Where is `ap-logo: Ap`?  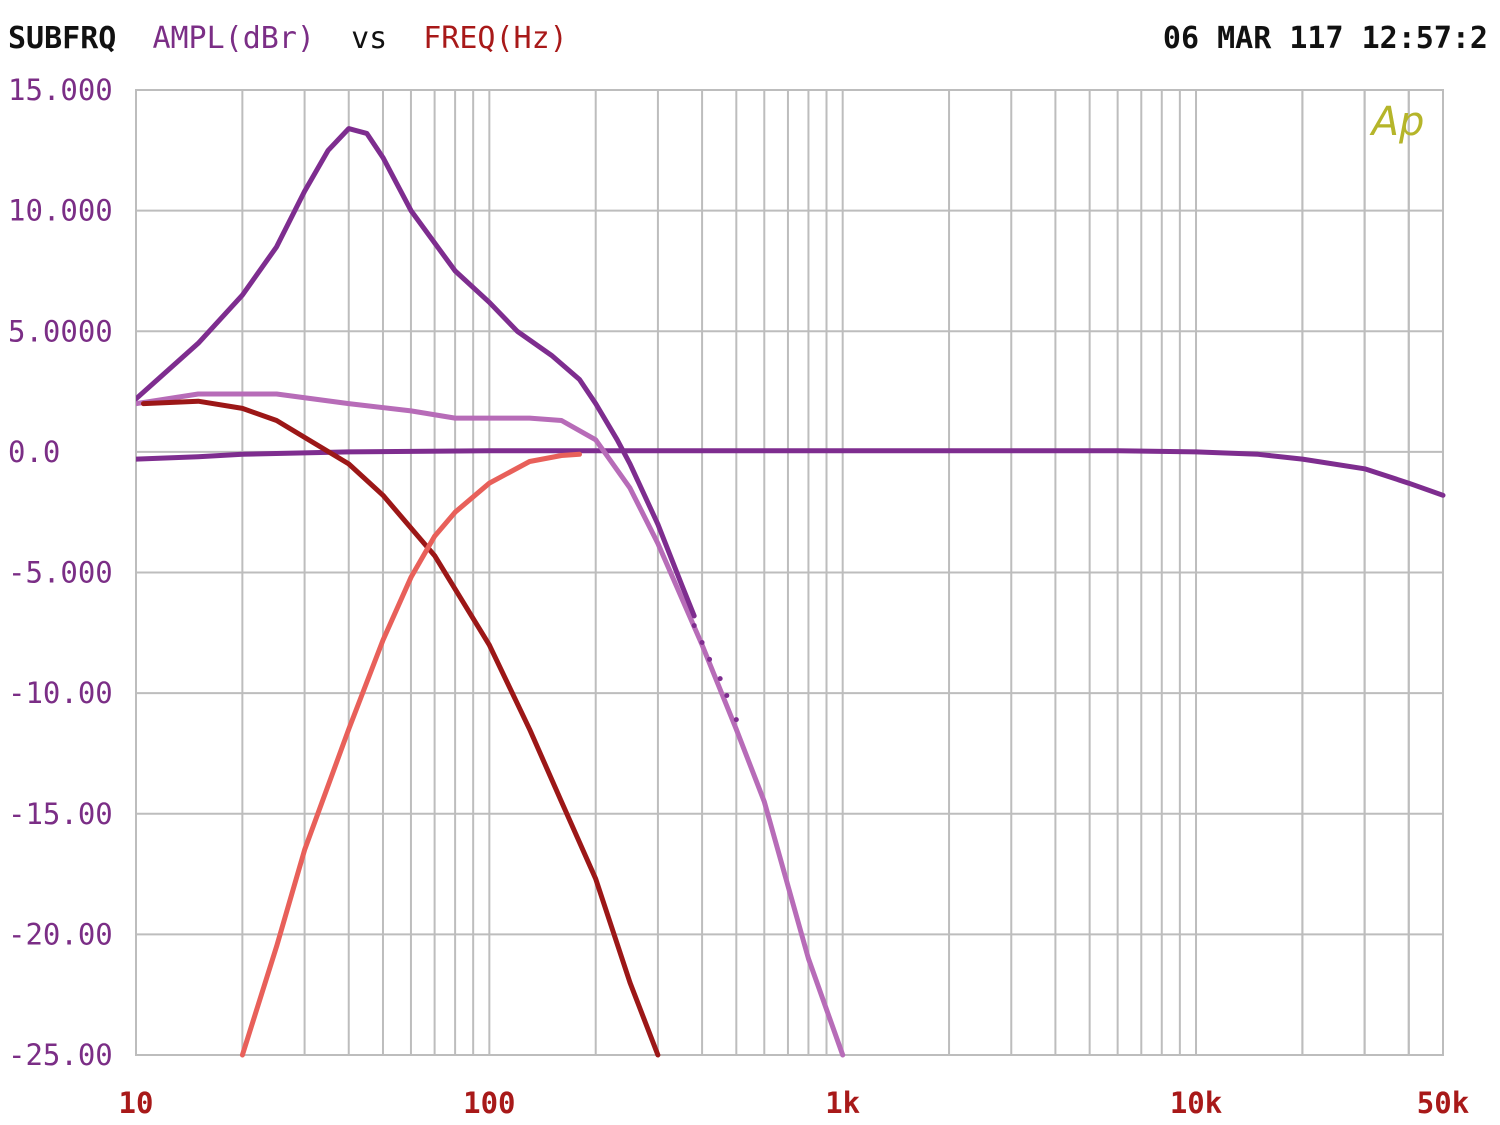
ap-logo: Ap is located at coordinates (1397, 122).